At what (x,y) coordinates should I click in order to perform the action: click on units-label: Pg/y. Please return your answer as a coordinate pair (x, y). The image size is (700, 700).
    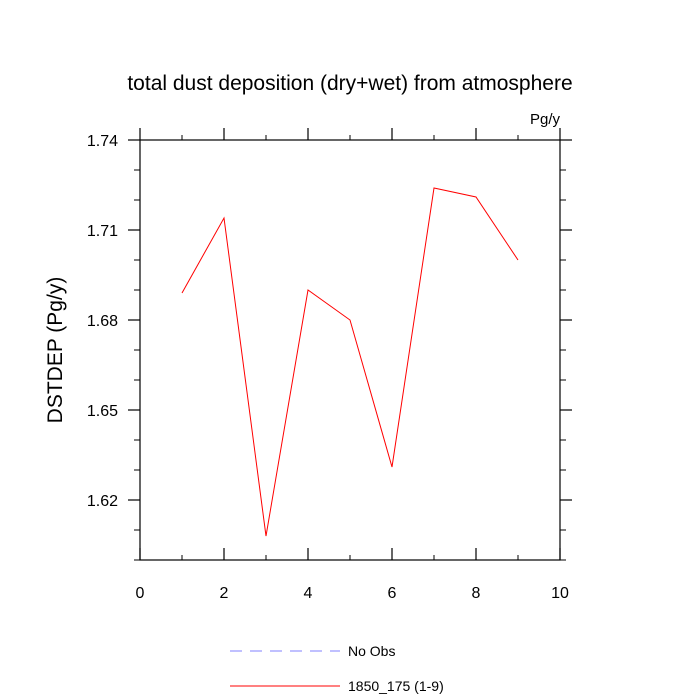
    Looking at the image, I should click on (545, 119).